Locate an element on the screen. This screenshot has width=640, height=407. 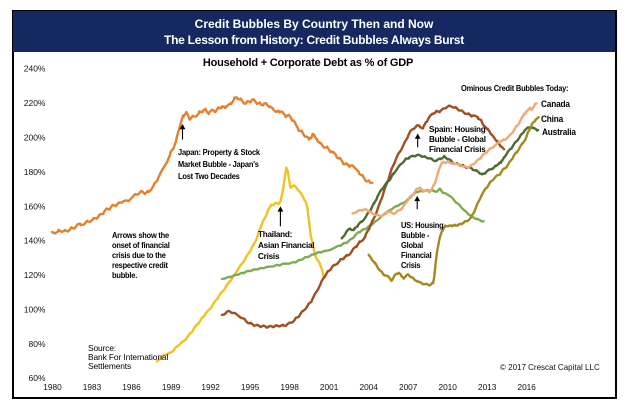
svg-text: 2004 is located at coordinates (368, 387).